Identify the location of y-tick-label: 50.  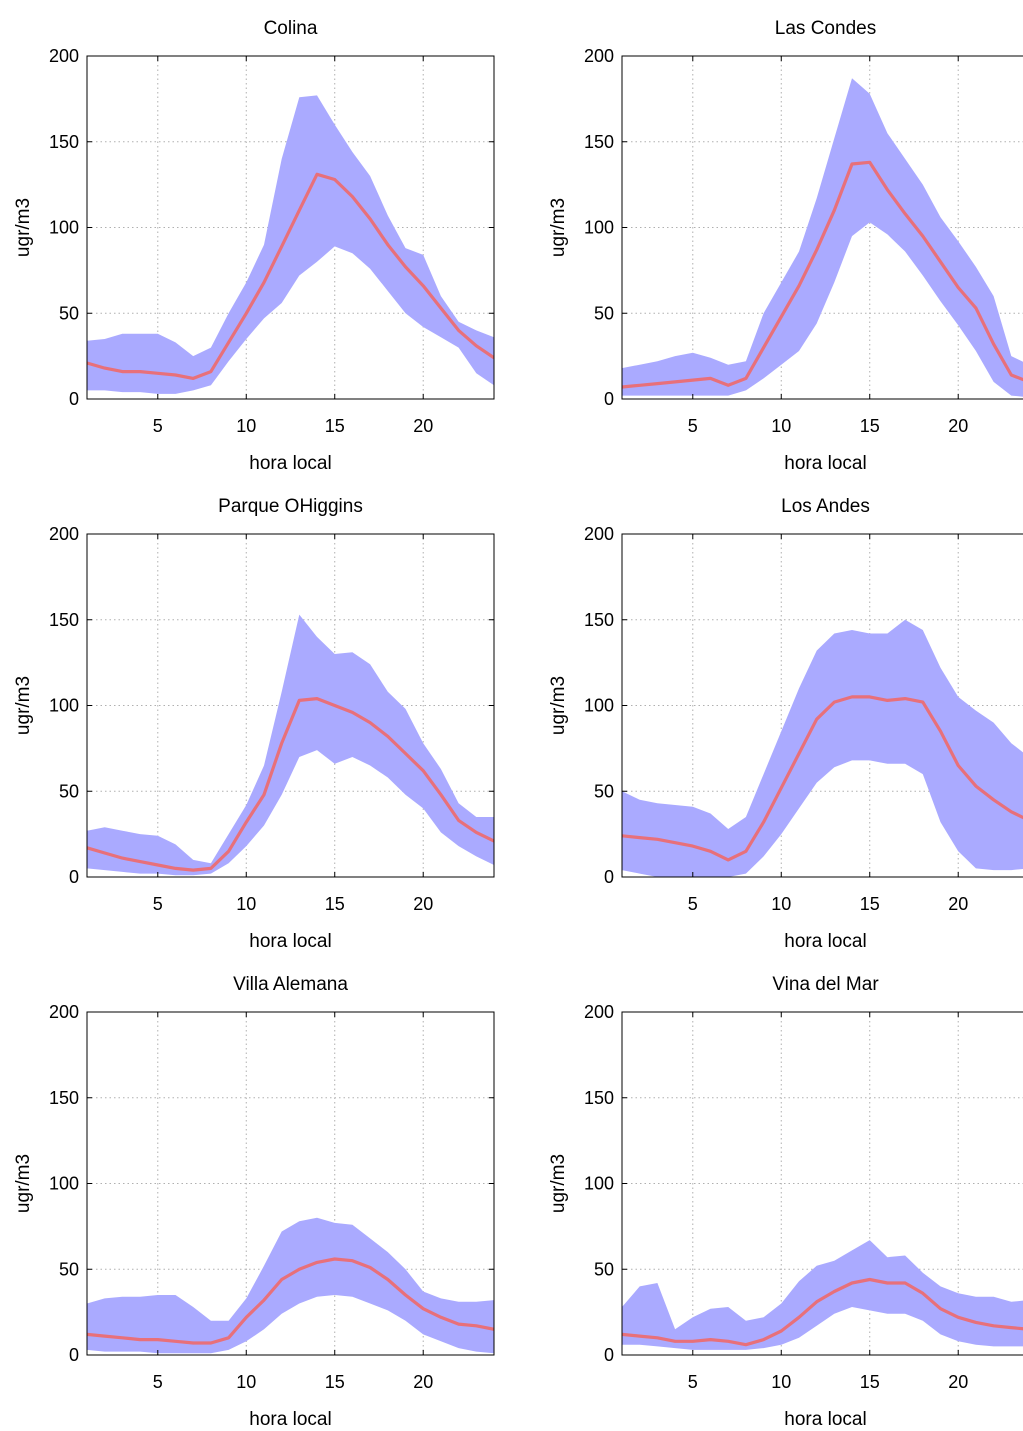
(604, 791).